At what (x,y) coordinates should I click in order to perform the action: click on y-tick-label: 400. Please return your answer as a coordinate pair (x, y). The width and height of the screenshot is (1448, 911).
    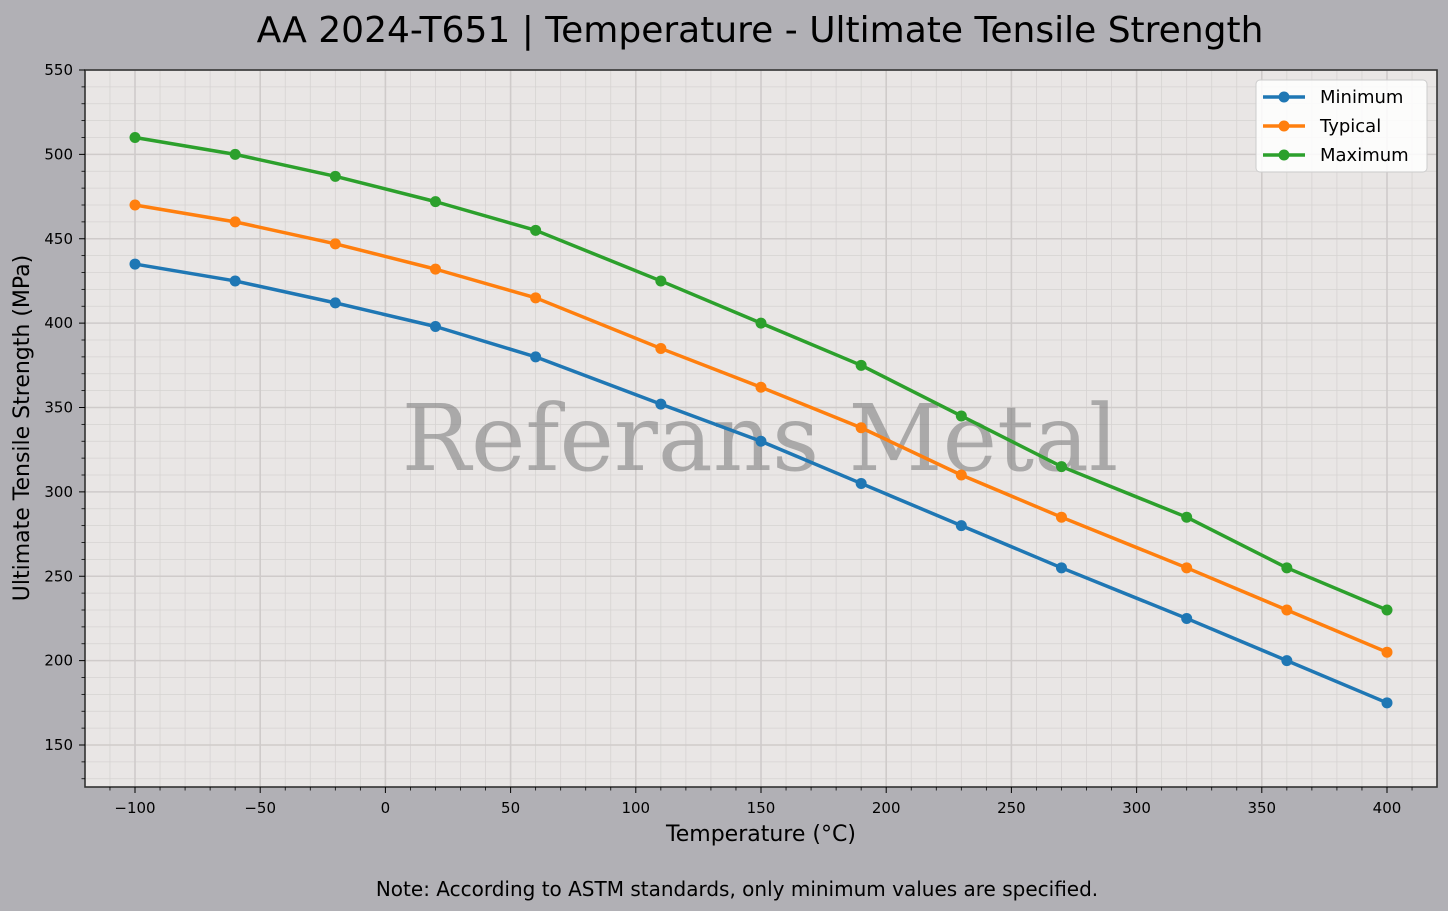
    Looking at the image, I should click on (58, 323).